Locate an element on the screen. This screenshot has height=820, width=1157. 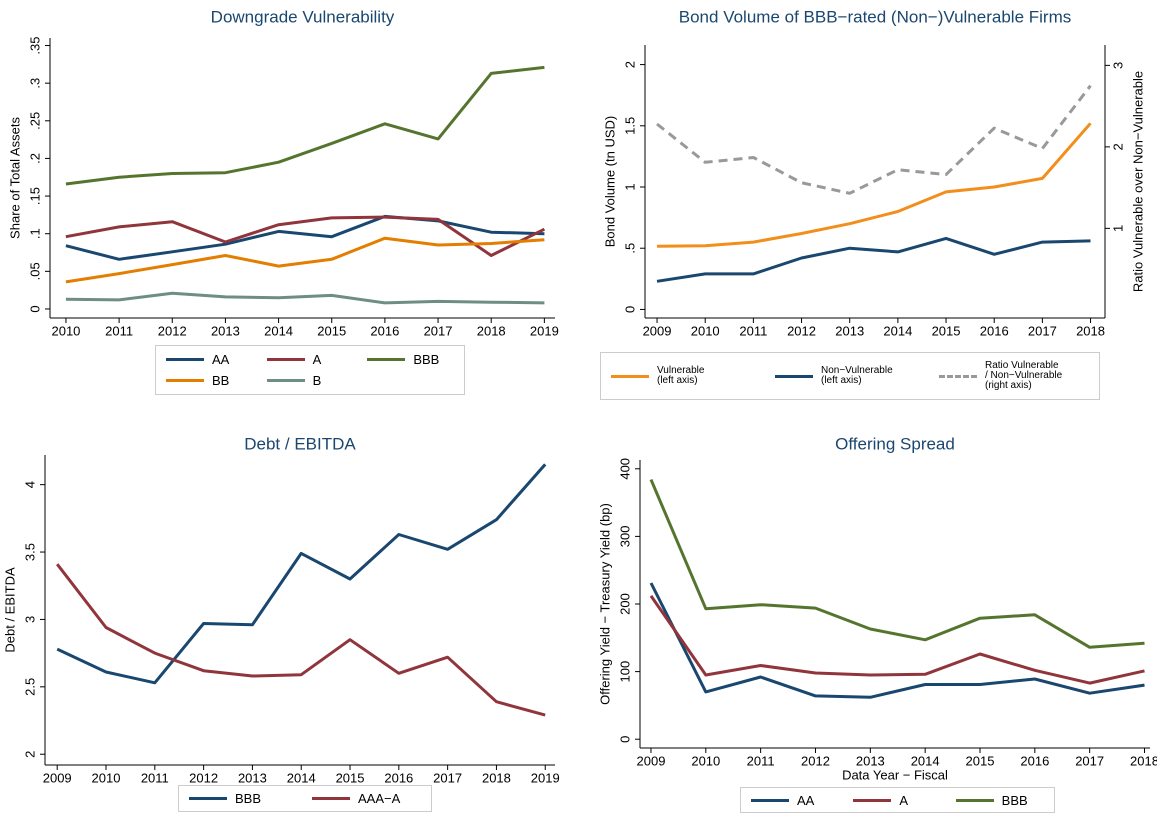
y-axis-title: Offering Yield − Treasury Yield (bp) is located at coordinates (604, 604).